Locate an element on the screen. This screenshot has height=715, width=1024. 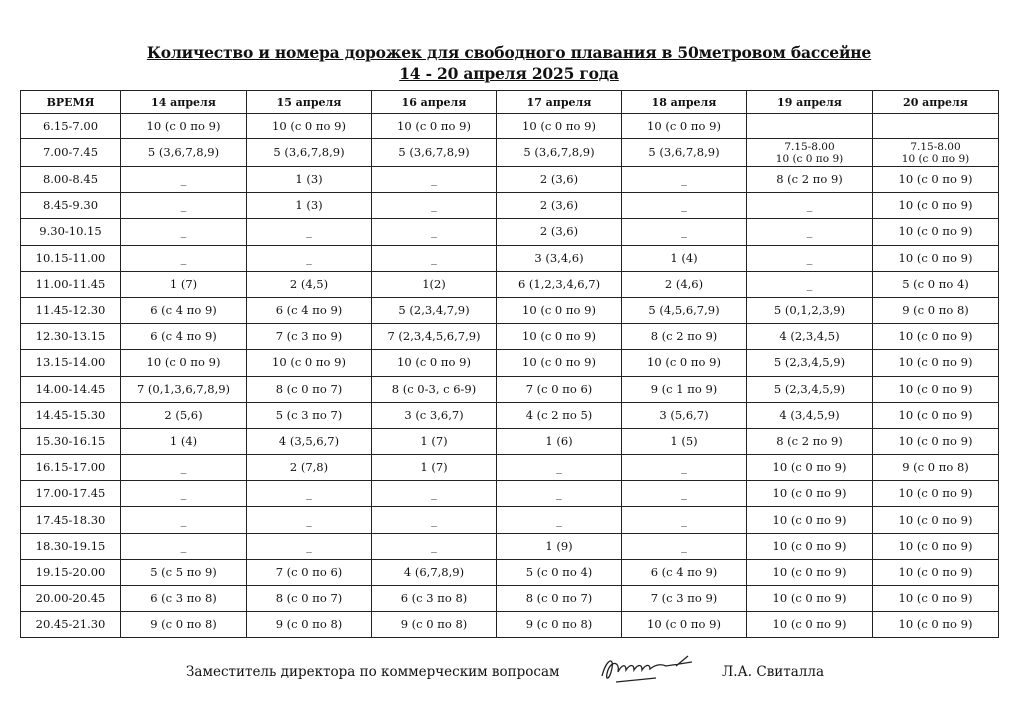
lanes-cell: 1 (9) is located at coordinates (559, 546).